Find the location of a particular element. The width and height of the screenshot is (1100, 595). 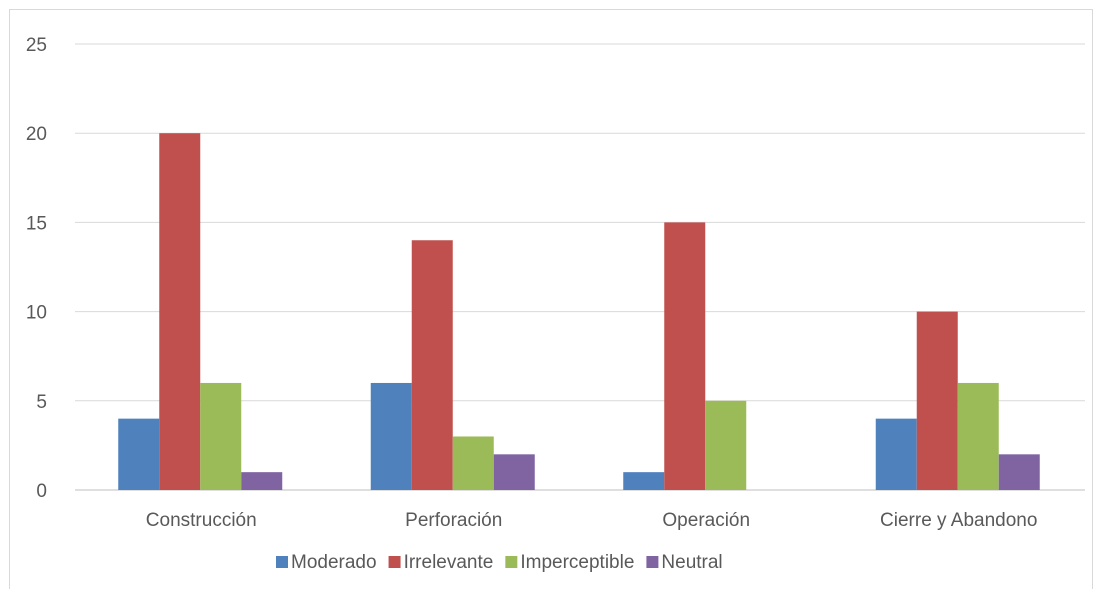

x-category-label: Cierre y Abandono is located at coordinates (958, 520).